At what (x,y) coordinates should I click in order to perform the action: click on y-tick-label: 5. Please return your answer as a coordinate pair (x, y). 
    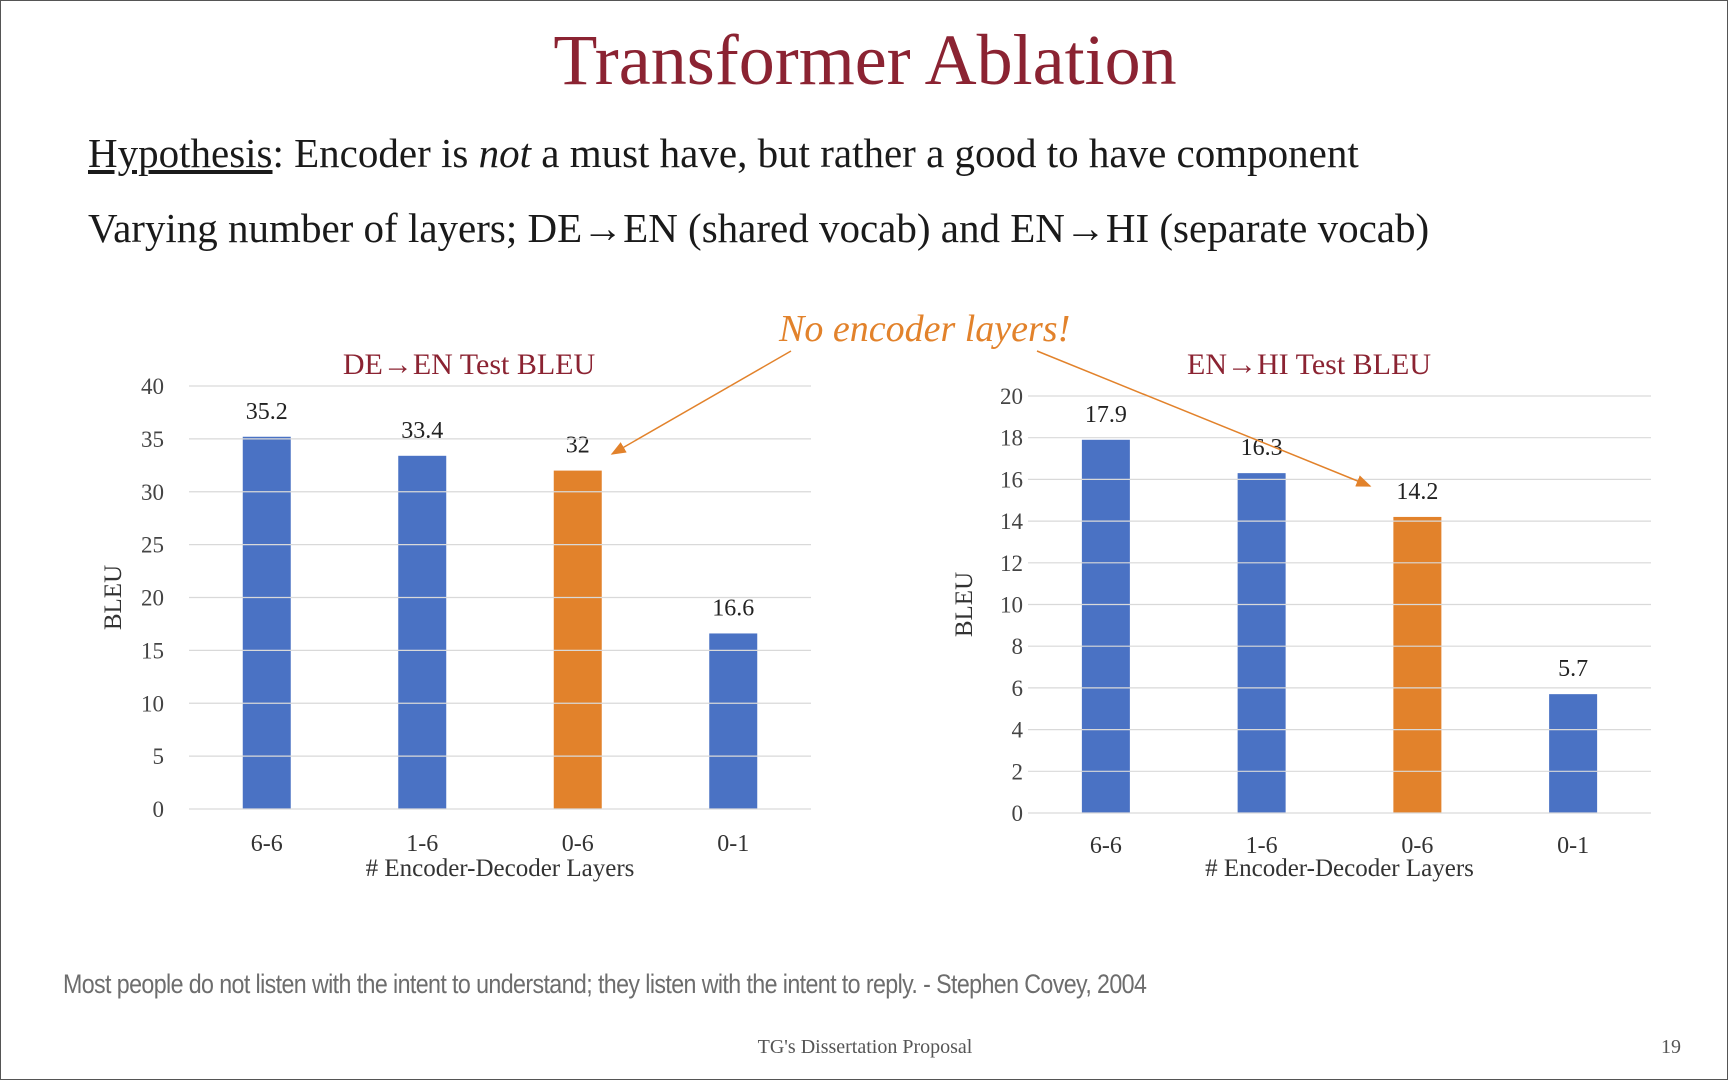
    Looking at the image, I should click on (159, 756).